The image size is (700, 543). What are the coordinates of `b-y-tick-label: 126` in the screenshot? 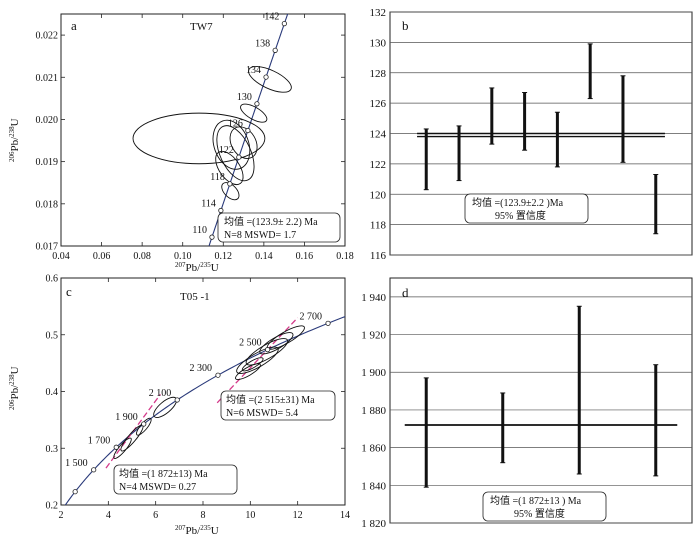 It's located at (378, 104).